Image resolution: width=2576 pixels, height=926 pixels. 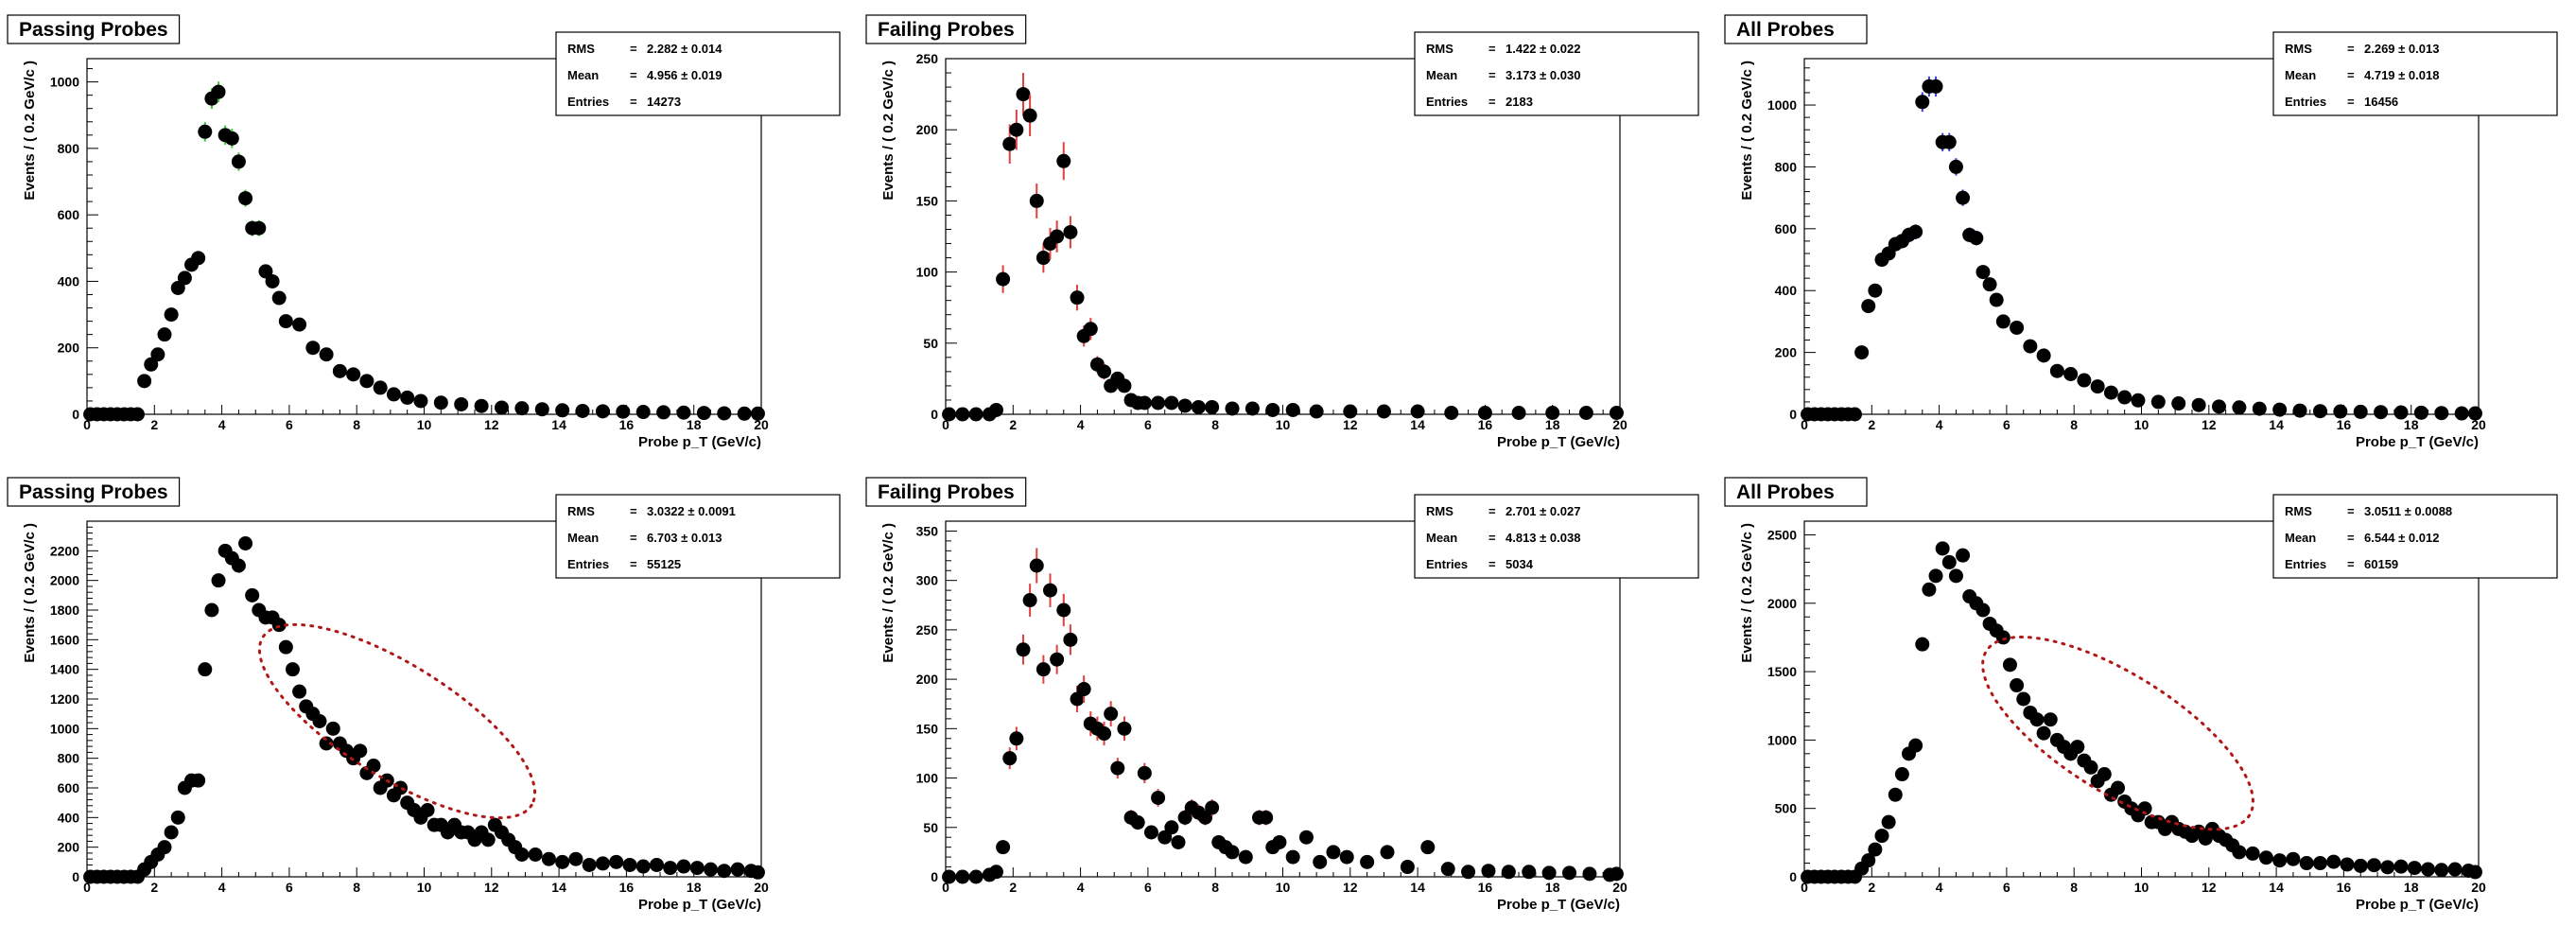 I want to click on stat-value: 3.0511 ± 0.0088, so click(x=2408, y=511).